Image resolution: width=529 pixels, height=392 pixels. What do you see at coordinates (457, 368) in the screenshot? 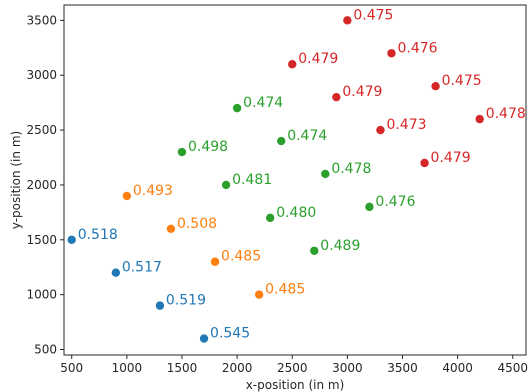
I see `x-tick-label: 4000` at bounding box center [457, 368].